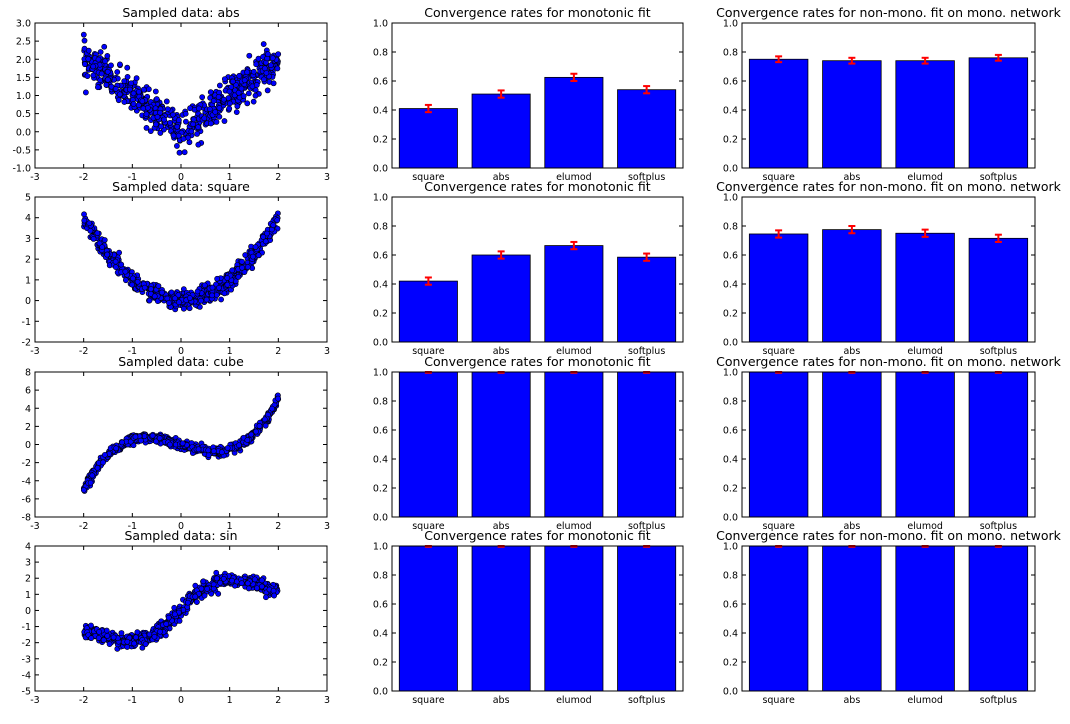 This screenshot has height=724, width=1070. I want to click on y-tick-label: 2, so click(28, 427).